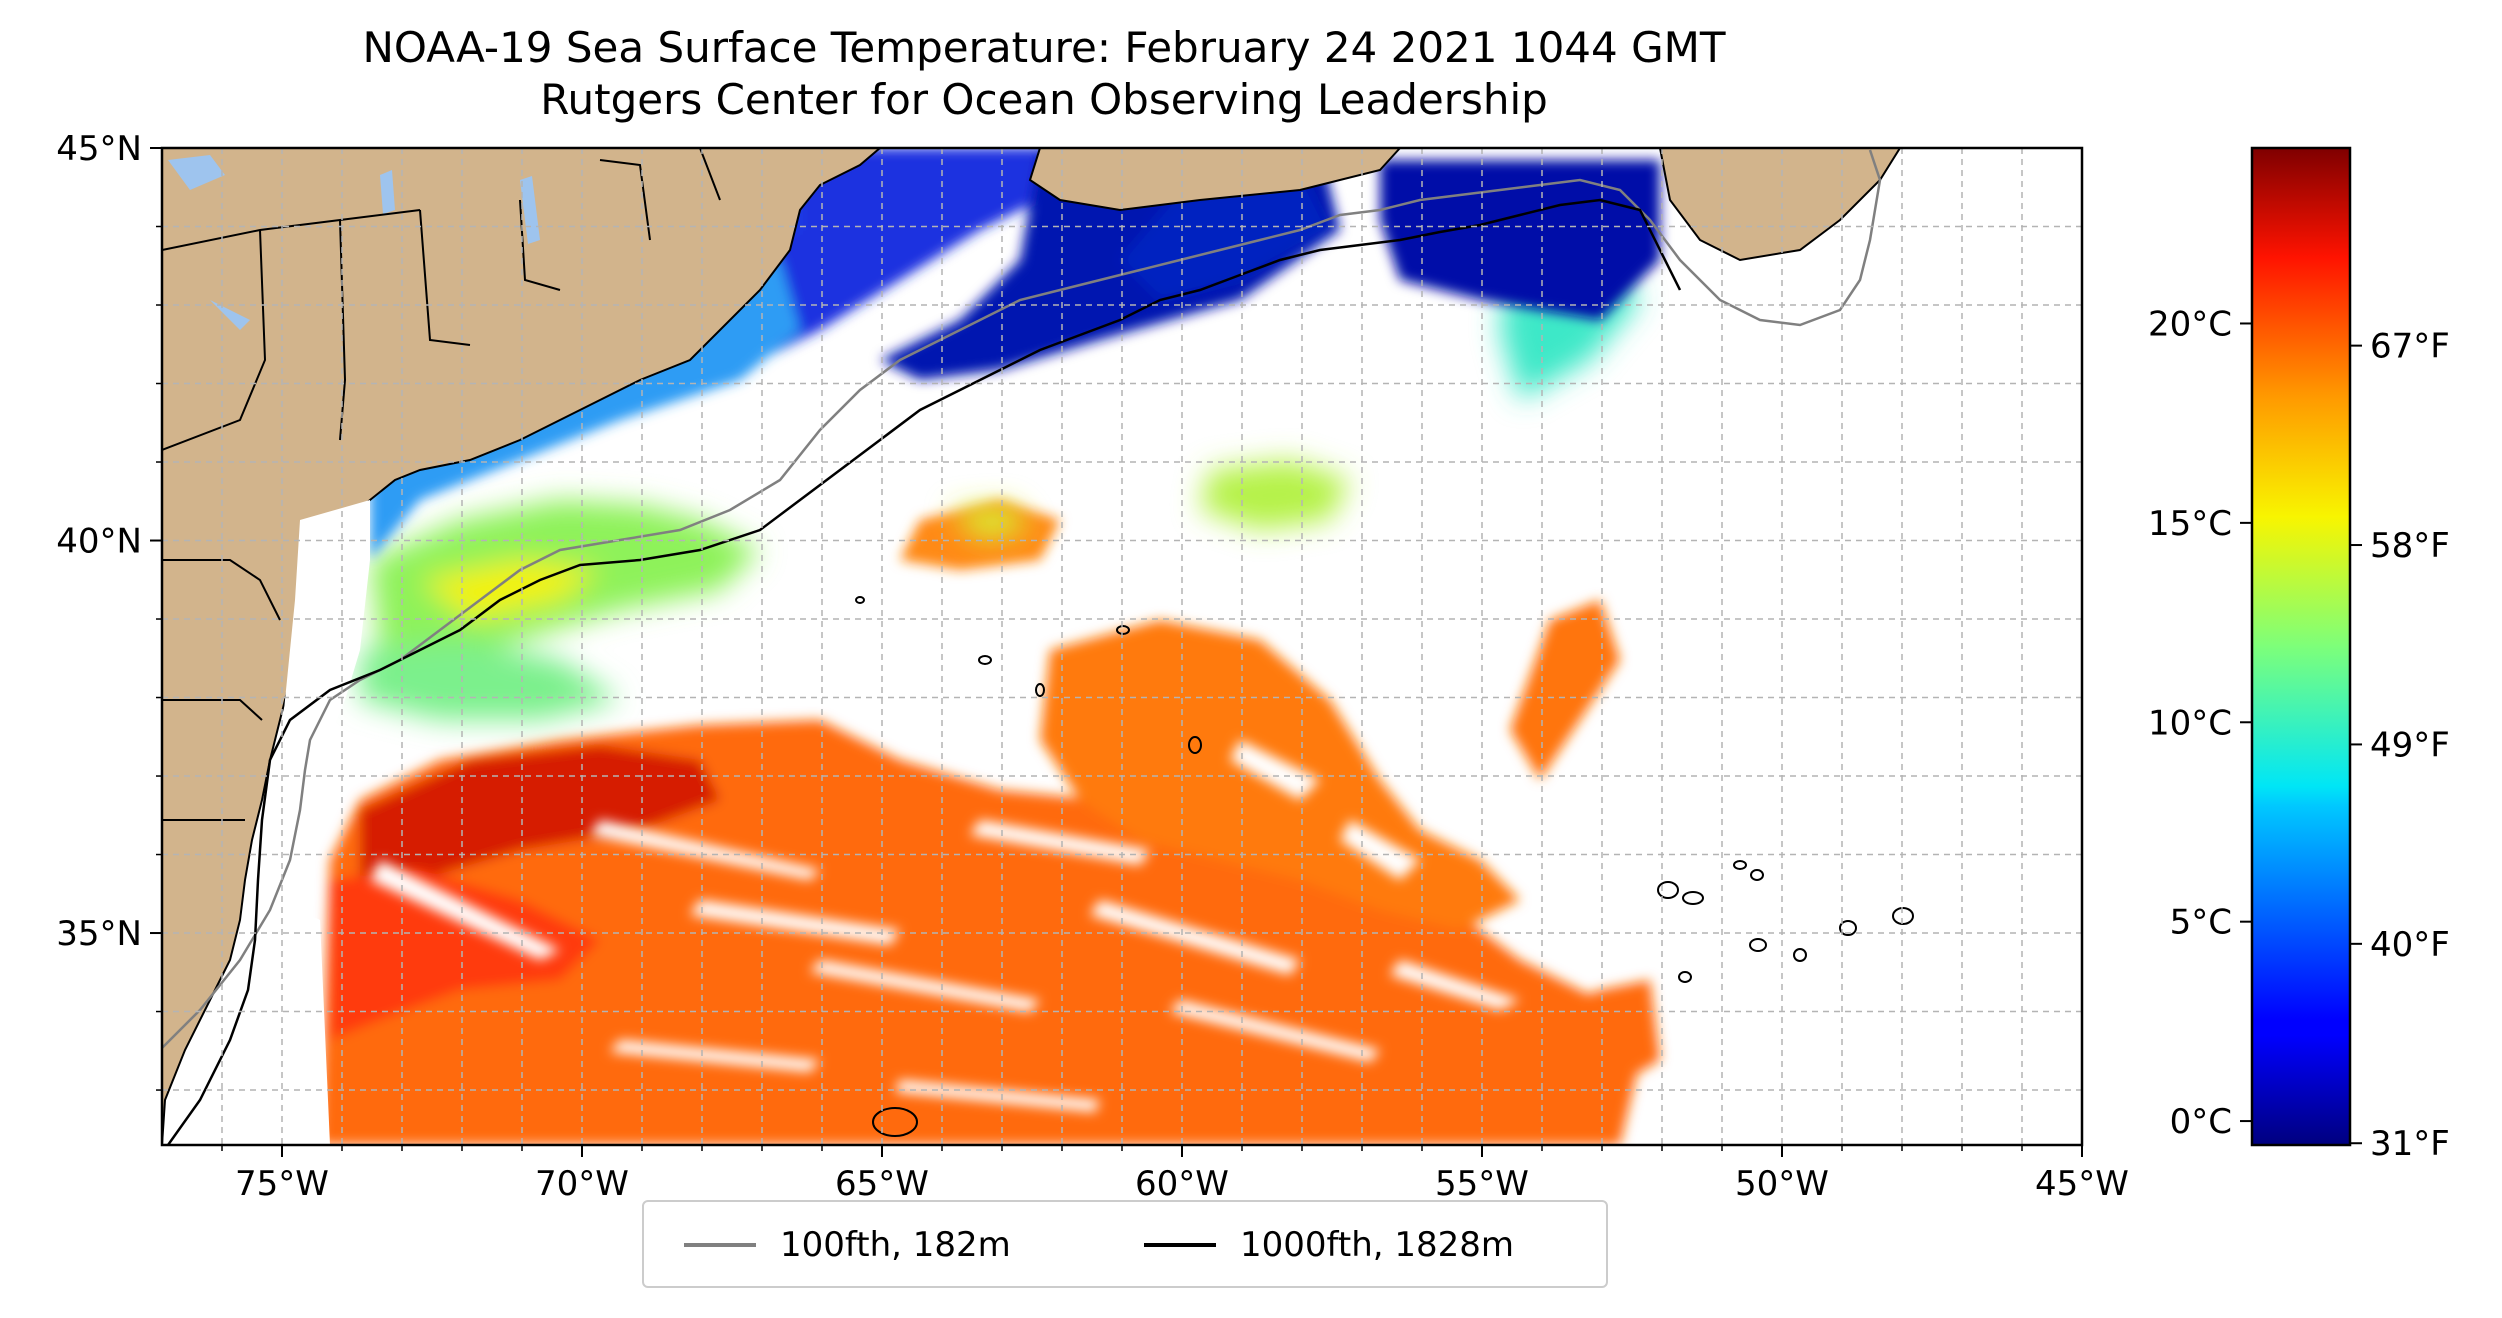 Image resolution: width=2502 pixels, height=1318 pixels. What do you see at coordinates (99, 149) in the screenshot?
I see `lat-tick-label: 45°N` at bounding box center [99, 149].